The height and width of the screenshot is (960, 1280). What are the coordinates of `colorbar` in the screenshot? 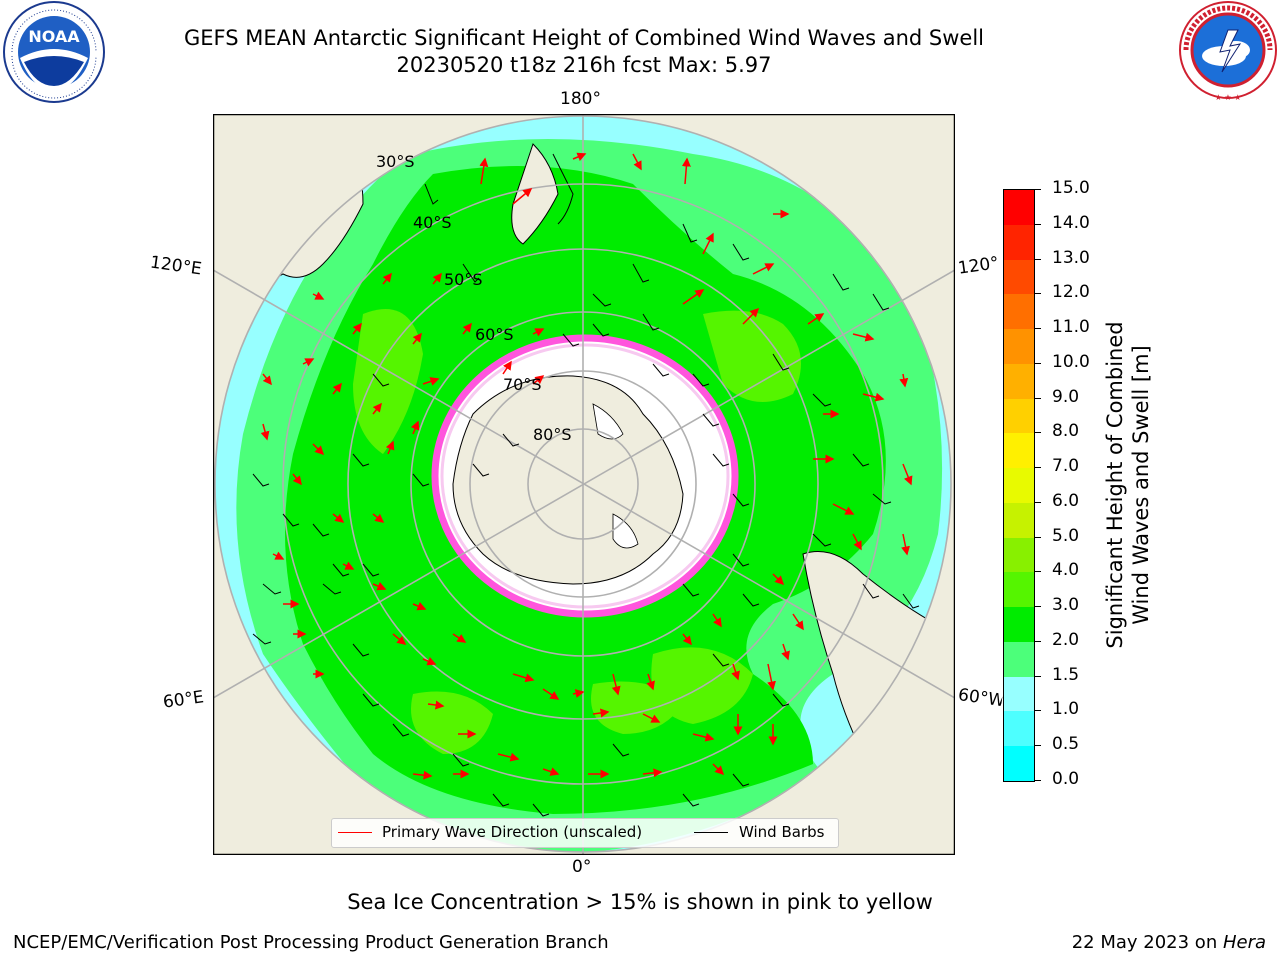 It's located at (1019, 485).